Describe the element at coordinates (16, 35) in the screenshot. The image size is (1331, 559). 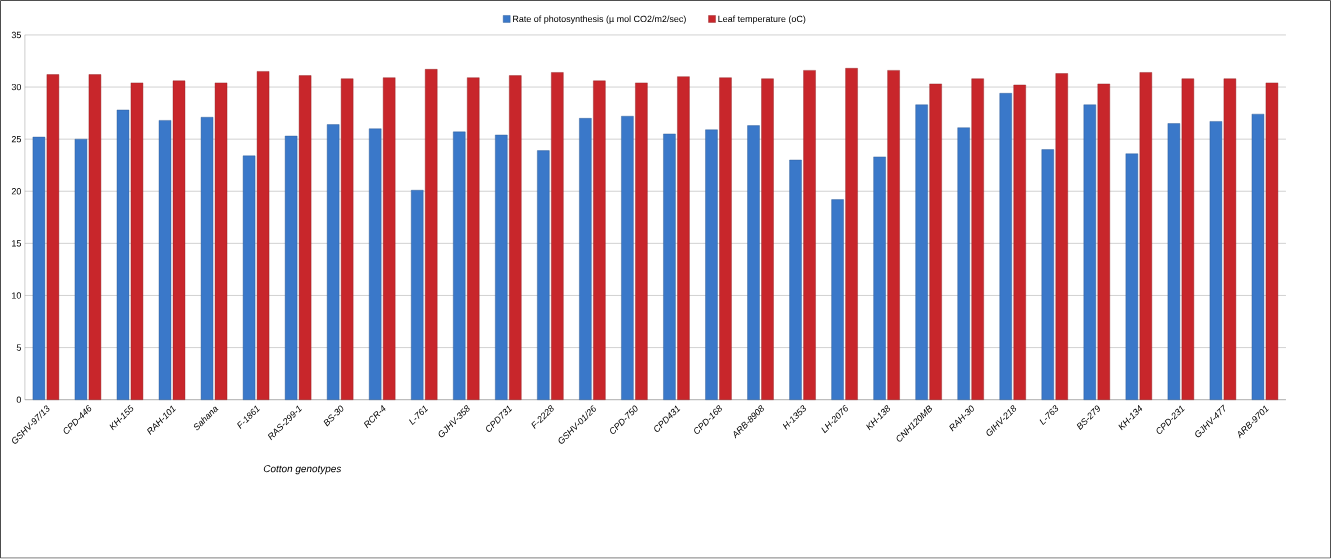
I see `y-tick-label: 35` at that location.